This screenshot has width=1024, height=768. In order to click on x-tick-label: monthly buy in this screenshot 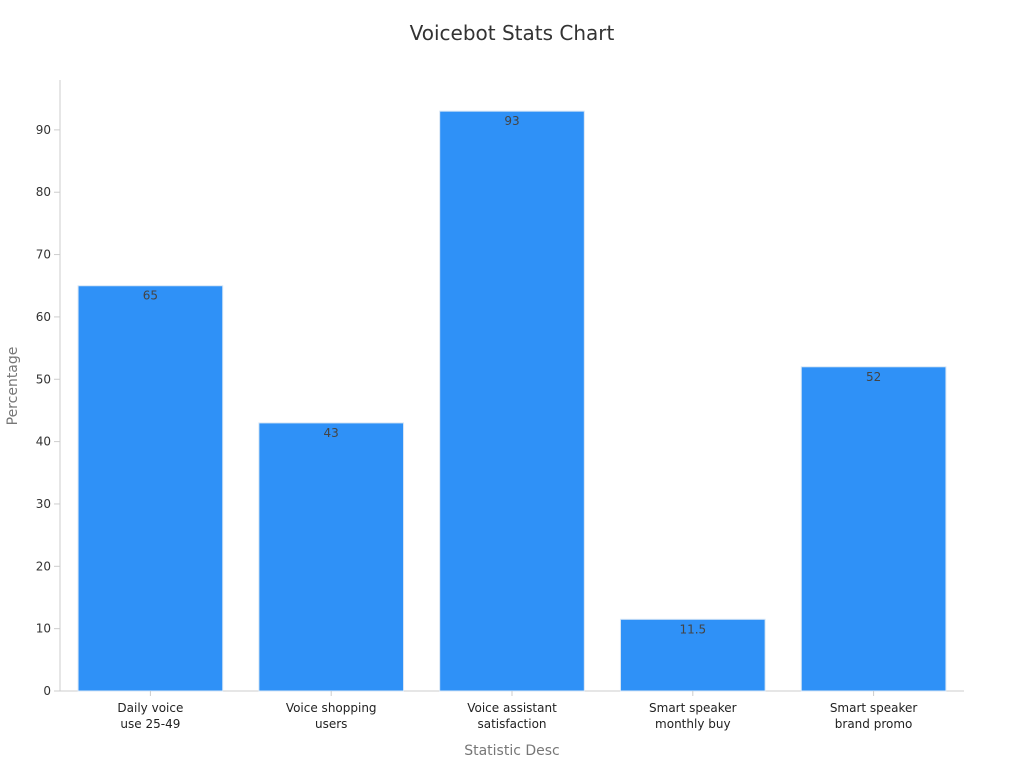, I will do `click(693, 724)`.